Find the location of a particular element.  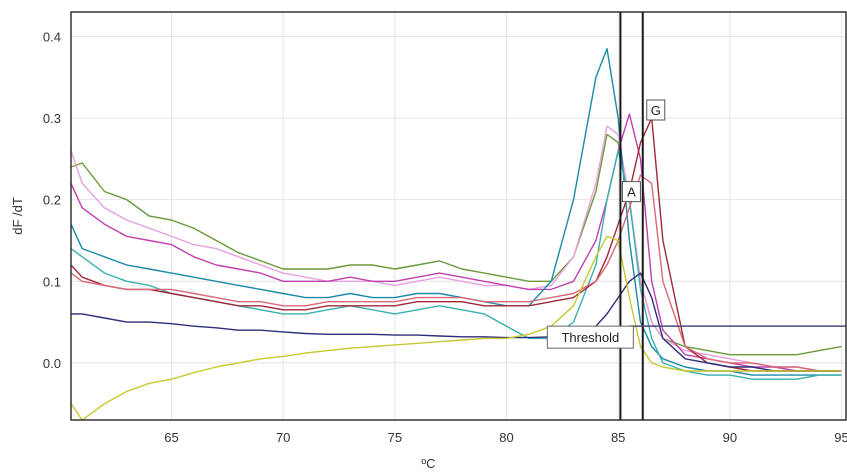

marker-label-box-G is located at coordinates (656, 110).